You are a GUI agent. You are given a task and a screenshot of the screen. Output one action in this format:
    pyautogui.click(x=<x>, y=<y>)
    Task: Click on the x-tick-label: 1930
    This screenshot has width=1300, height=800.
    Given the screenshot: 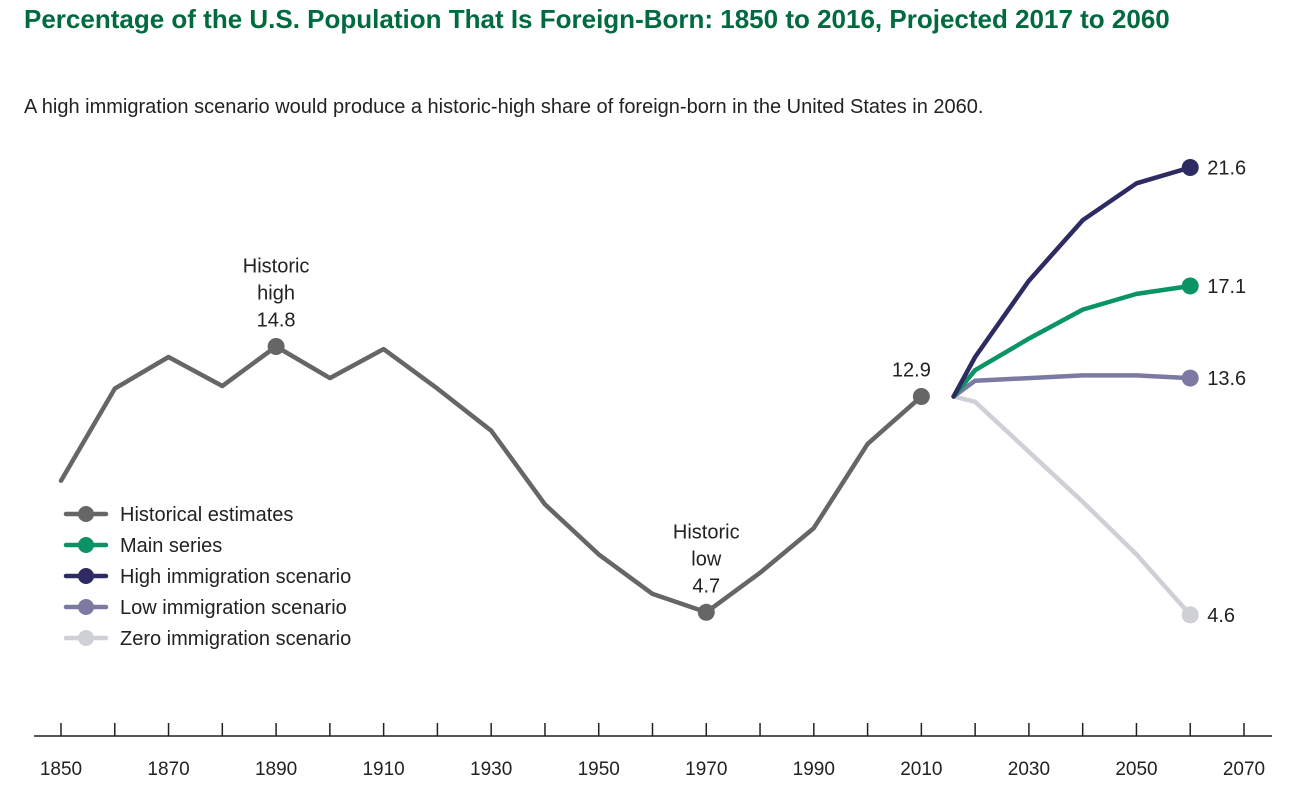 What is the action you would take?
    pyautogui.click(x=491, y=769)
    